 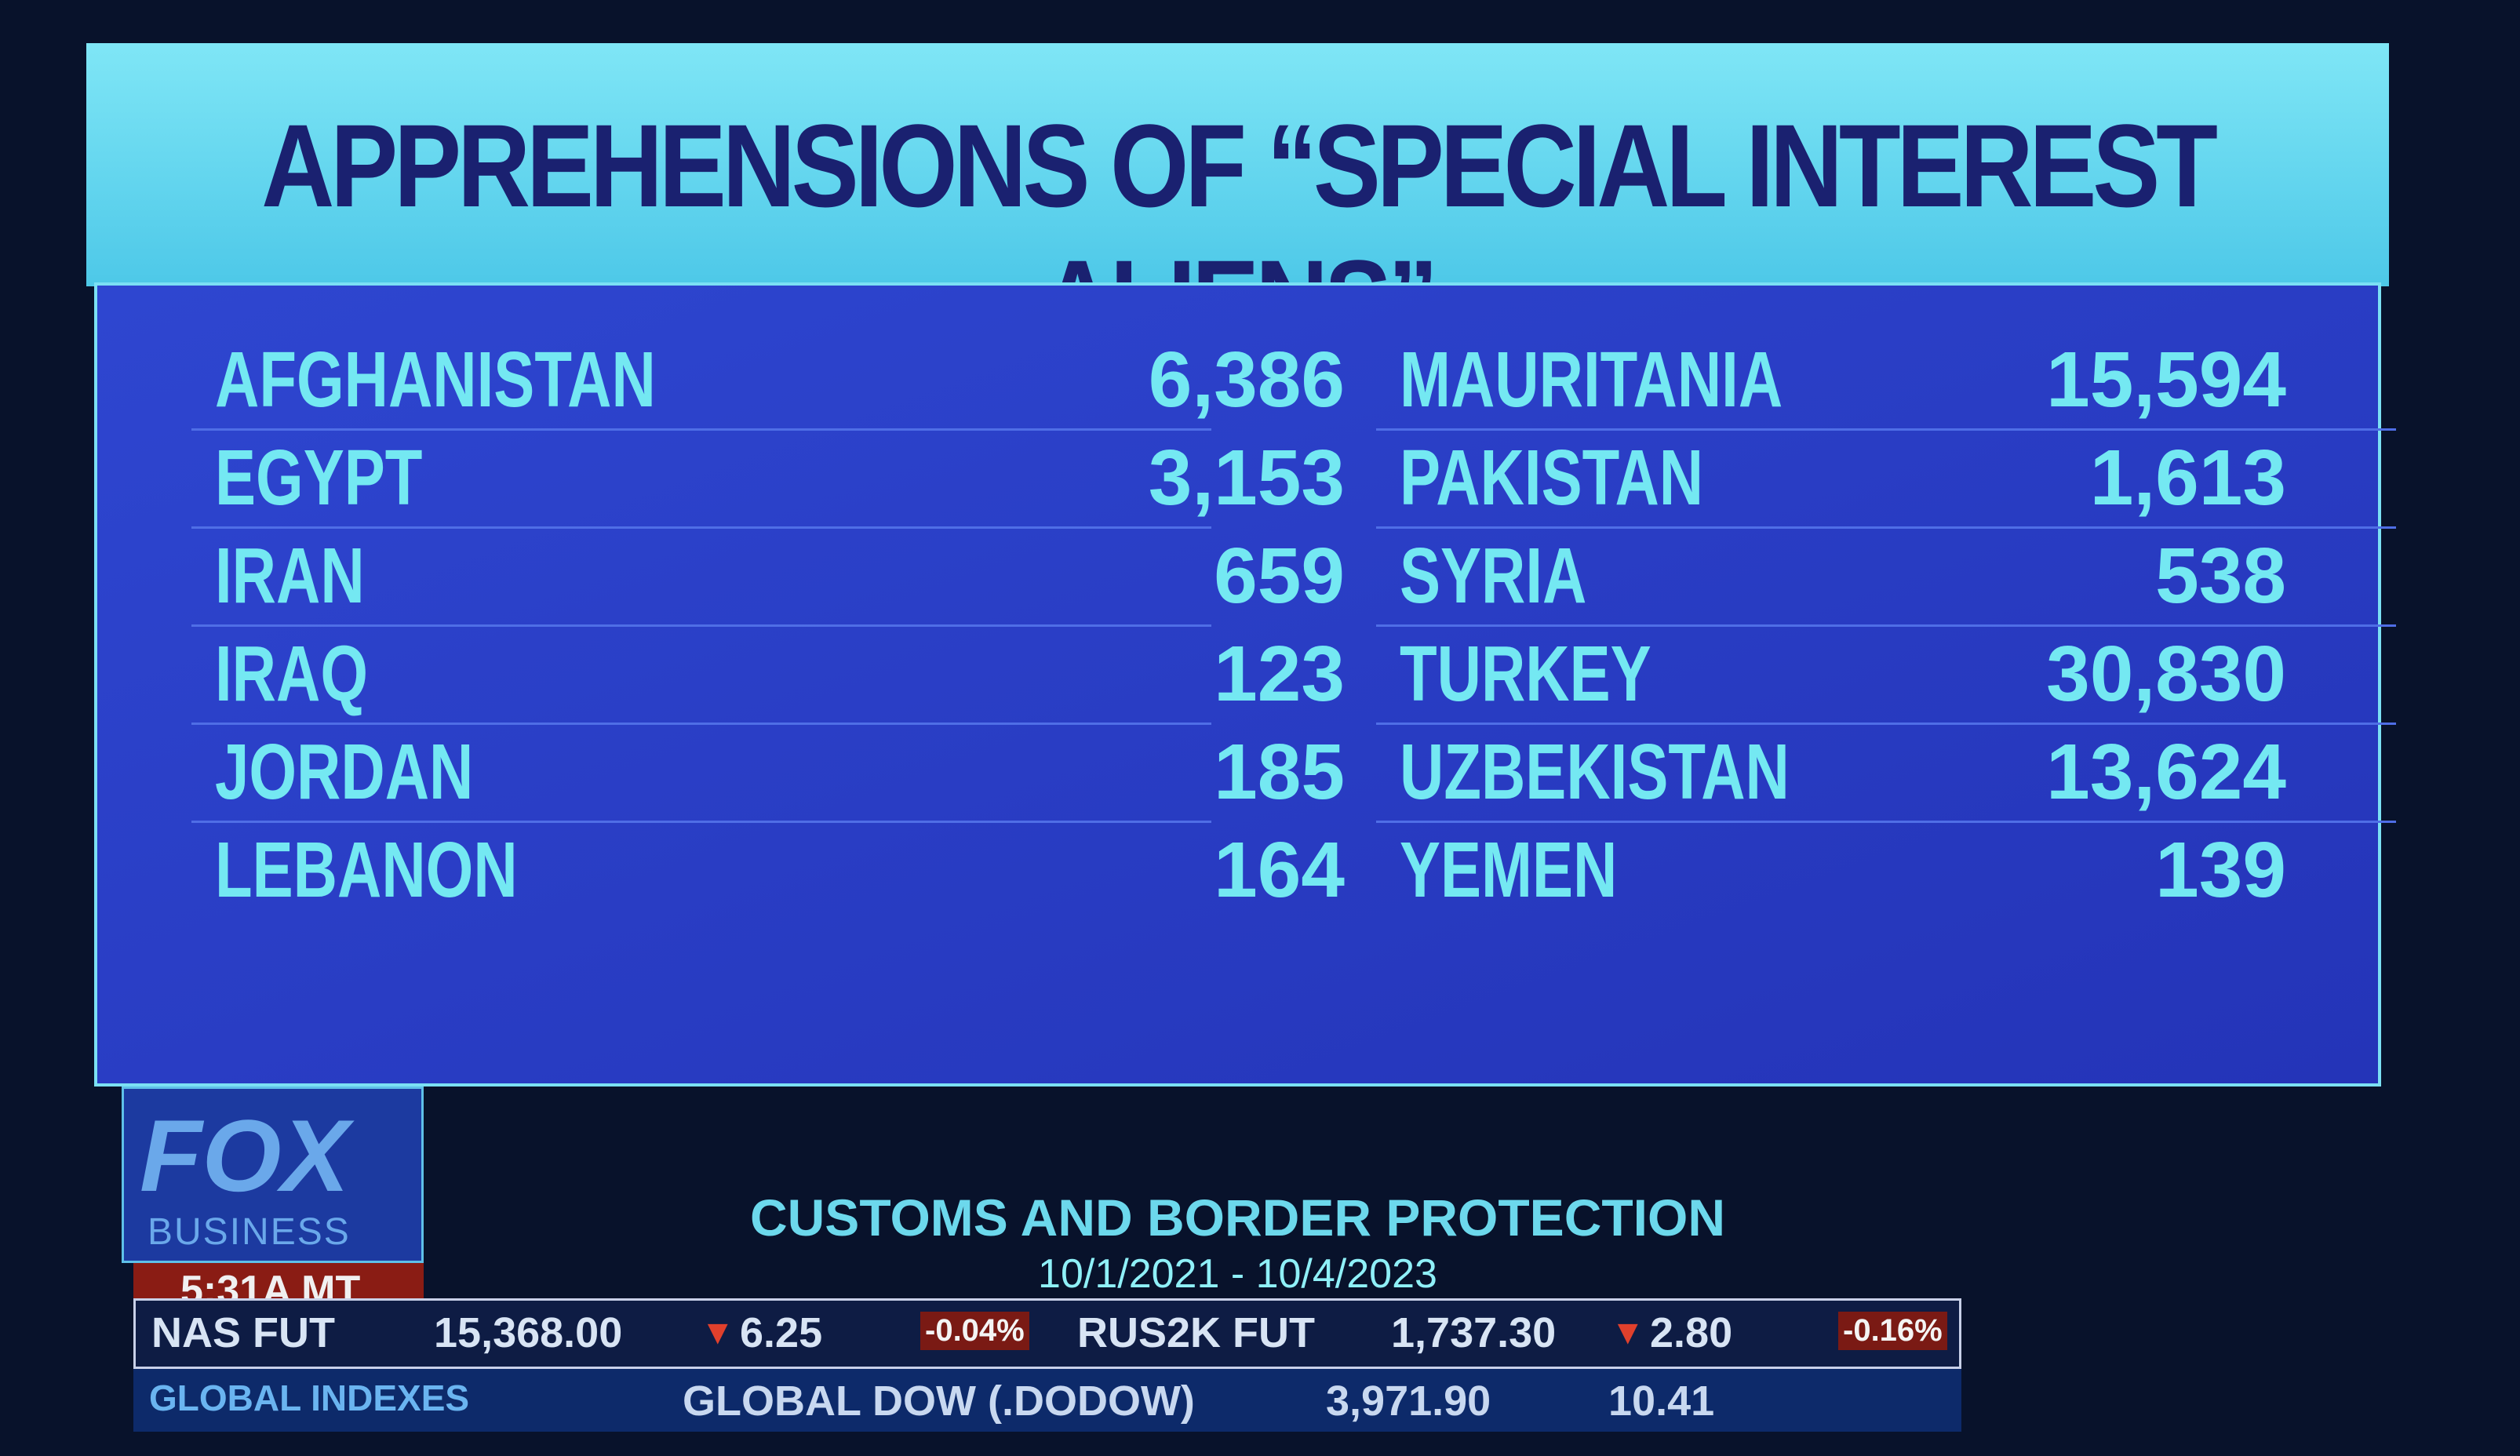 I want to click on ticker-item: RUS2K FUT, so click(x=1196, y=1332).